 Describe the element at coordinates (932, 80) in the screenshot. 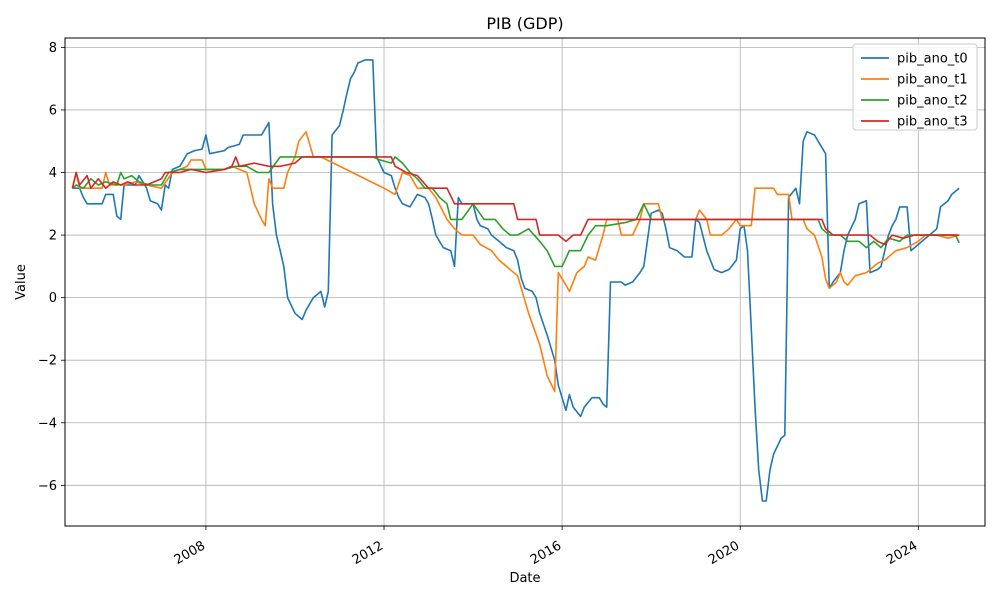

I see `legend-entry-label: pib_ano_t1` at that location.